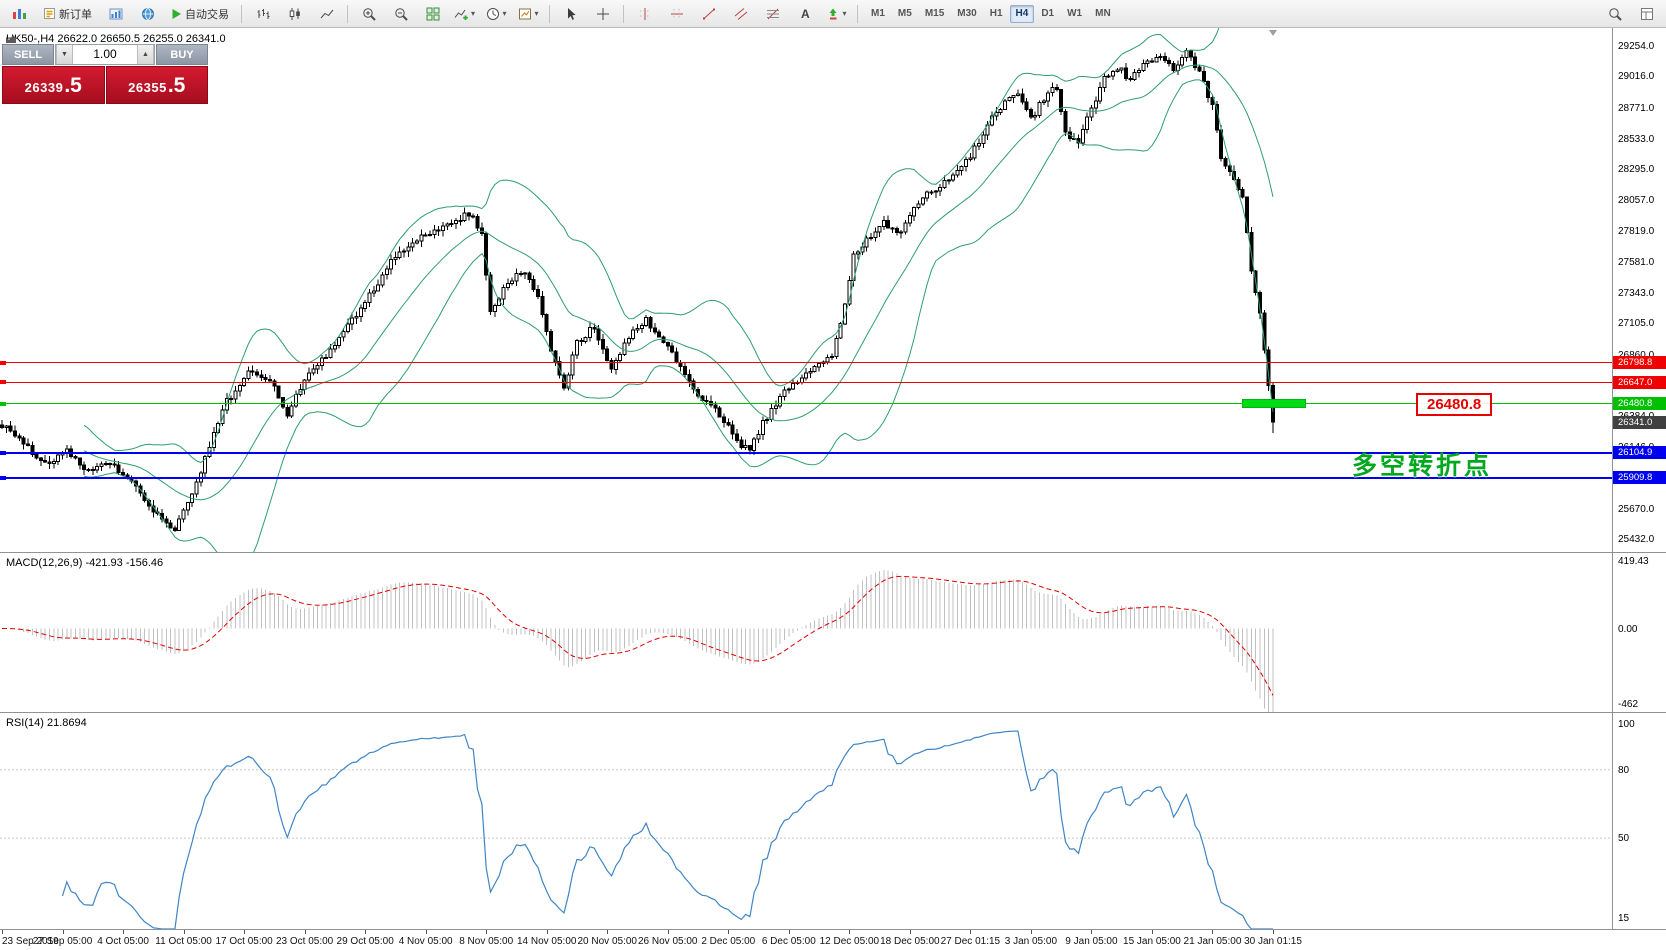 The height and width of the screenshot is (950, 1666). What do you see at coordinates (1614, 14) in the screenshot?
I see `search-icon` at bounding box center [1614, 14].